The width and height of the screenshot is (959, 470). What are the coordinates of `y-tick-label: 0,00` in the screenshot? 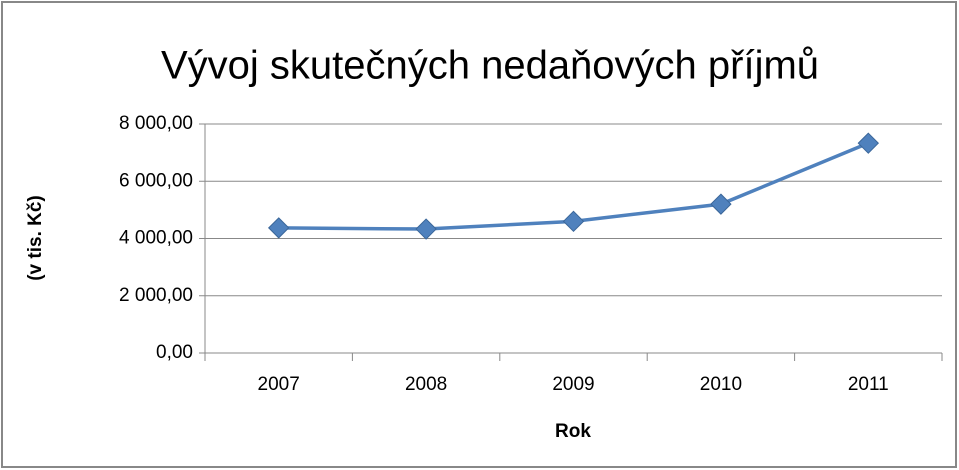 It's located at (174, 352).